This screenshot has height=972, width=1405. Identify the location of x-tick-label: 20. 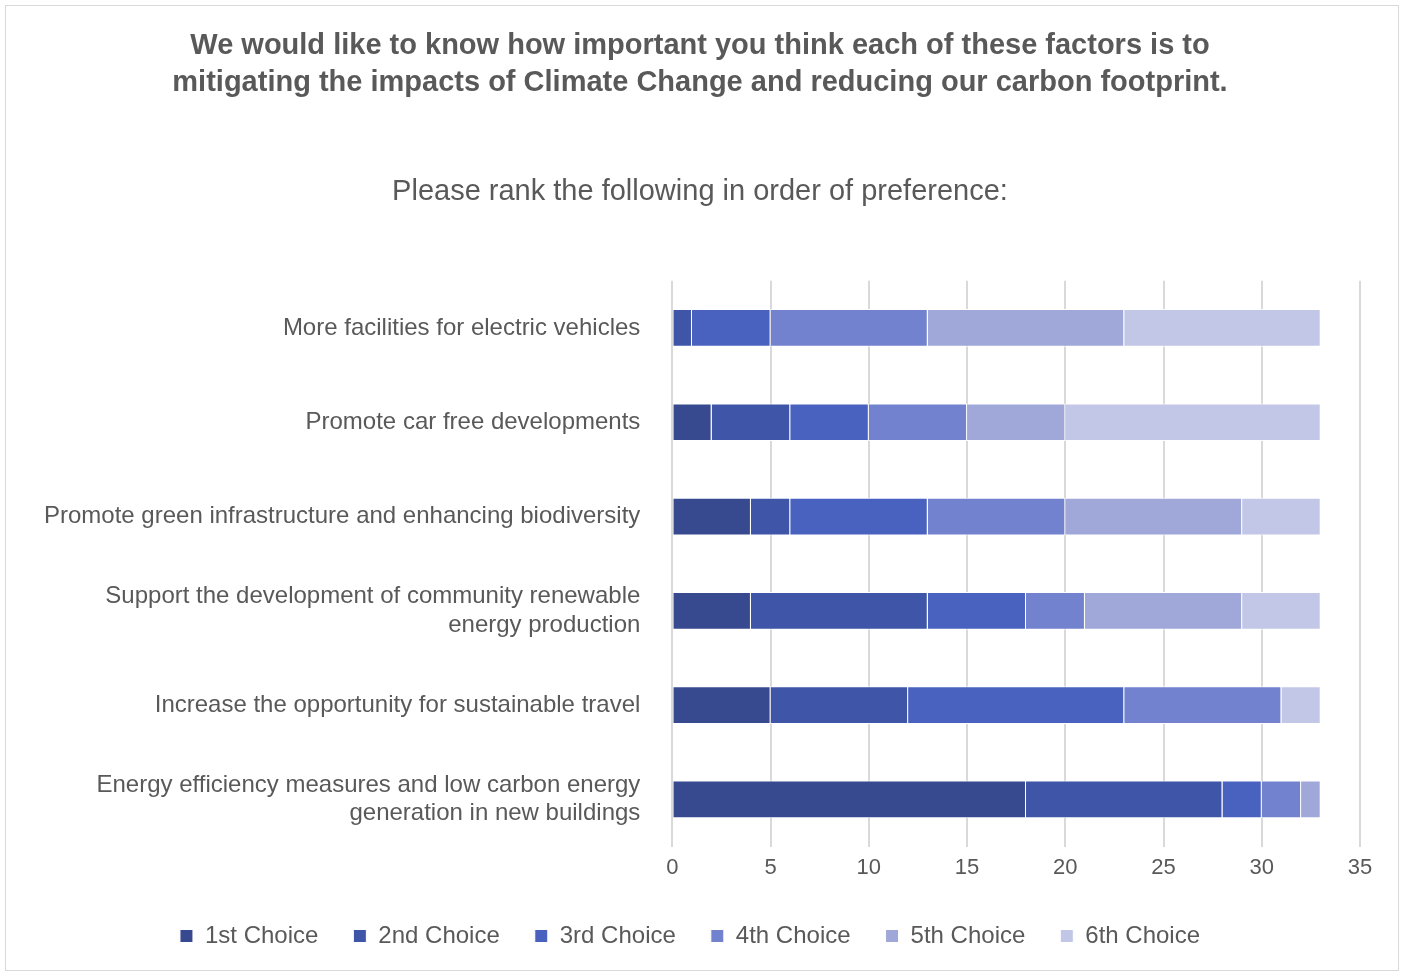
(1065, 866).